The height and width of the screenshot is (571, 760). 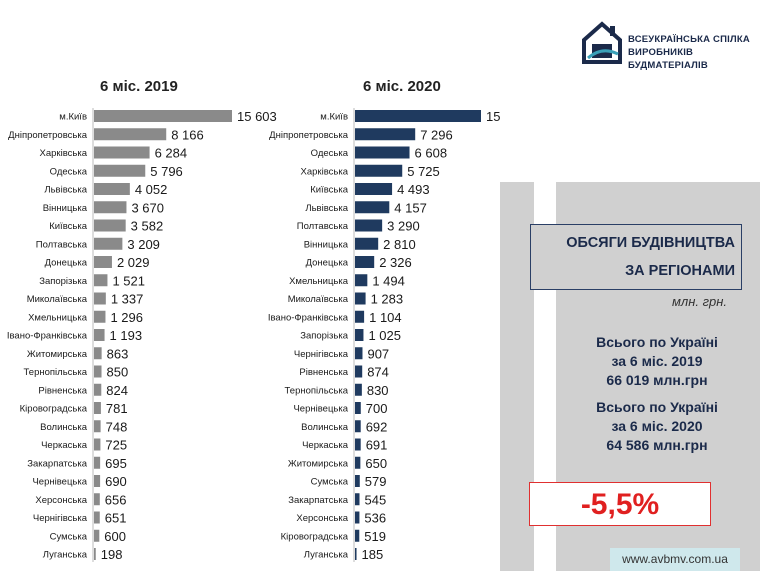 I want to click on category-label-2019: Миколаївська, so click(x=57, y=299).